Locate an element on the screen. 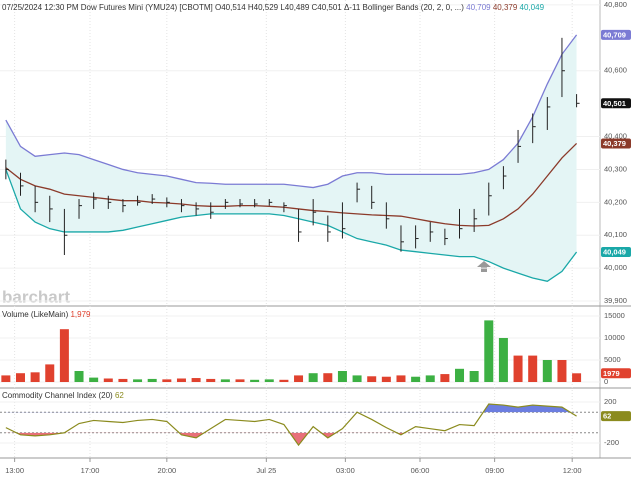 The height and width of the screenshot is (480, 631). x-tick-label: 06:00 is located at coordinates (420, 470).